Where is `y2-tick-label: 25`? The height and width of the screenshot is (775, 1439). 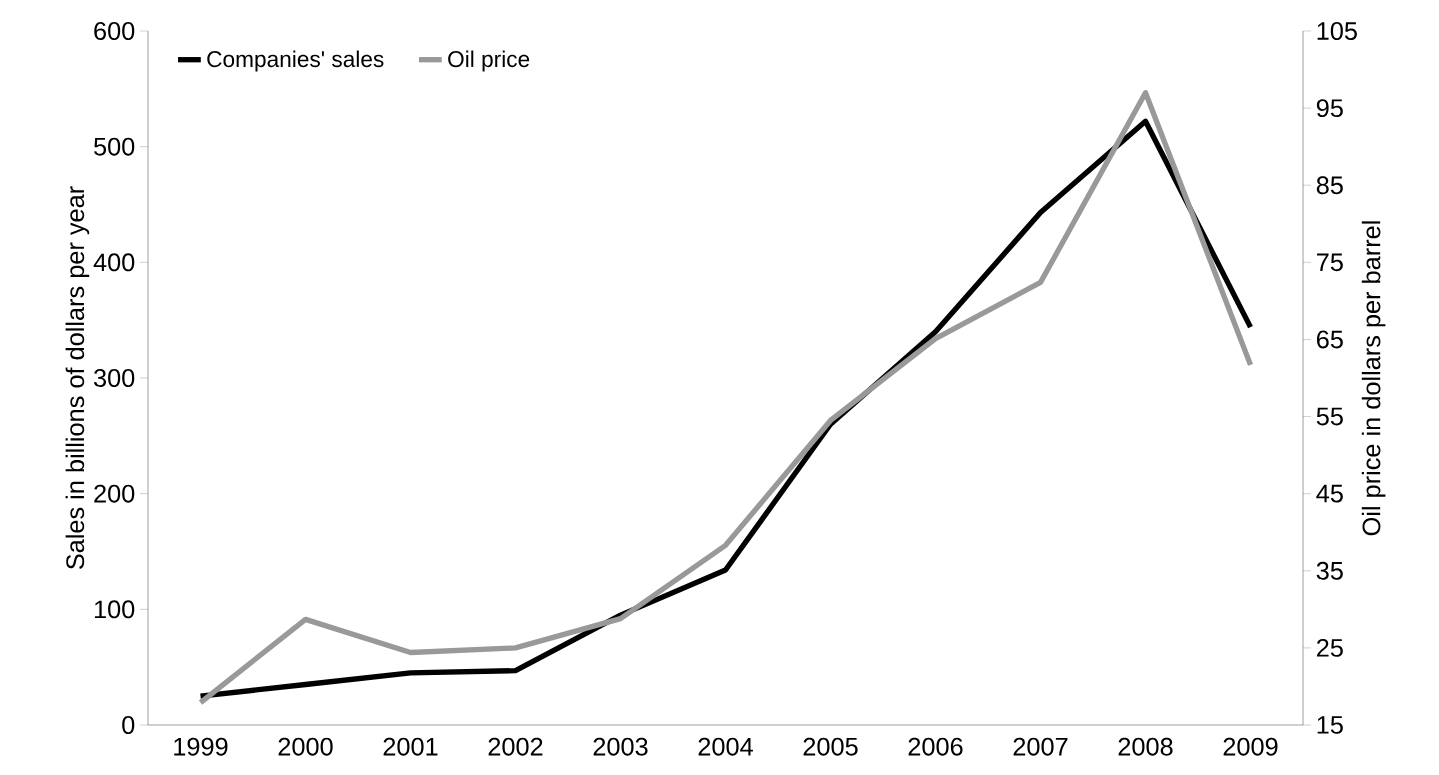 y2-tick-label: 25 is located at coordinates (1330, 647).